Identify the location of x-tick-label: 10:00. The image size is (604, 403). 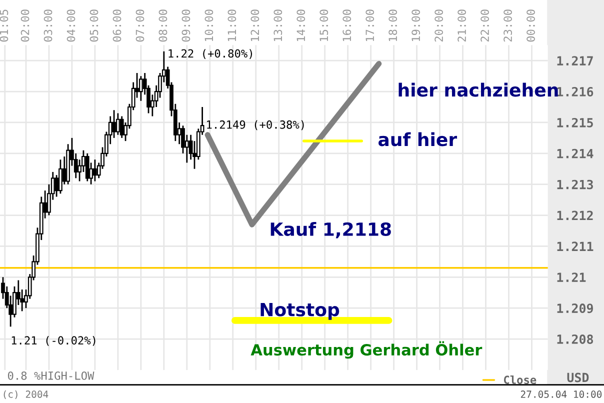
(209, 26).